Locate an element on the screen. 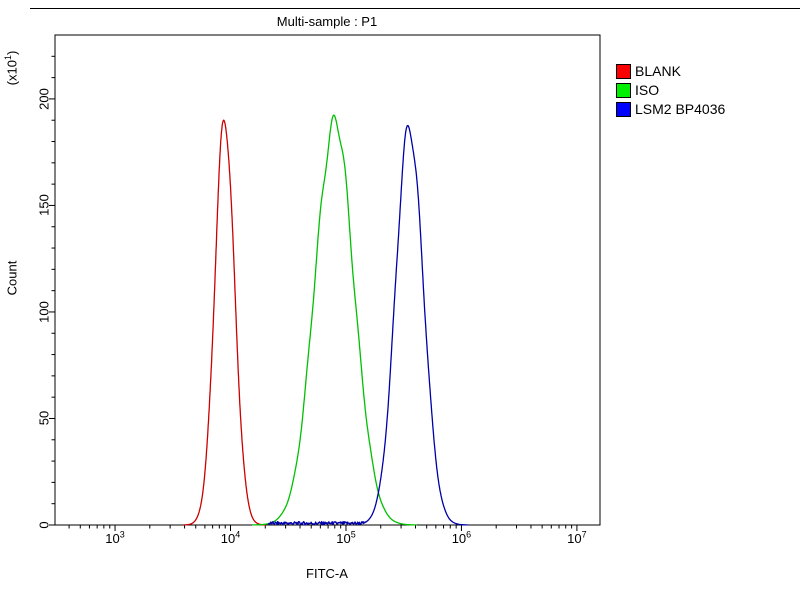 Image resolution: width=800 pixels, height=600 pixels. panel-top-border is located at coordinates (415, 8).